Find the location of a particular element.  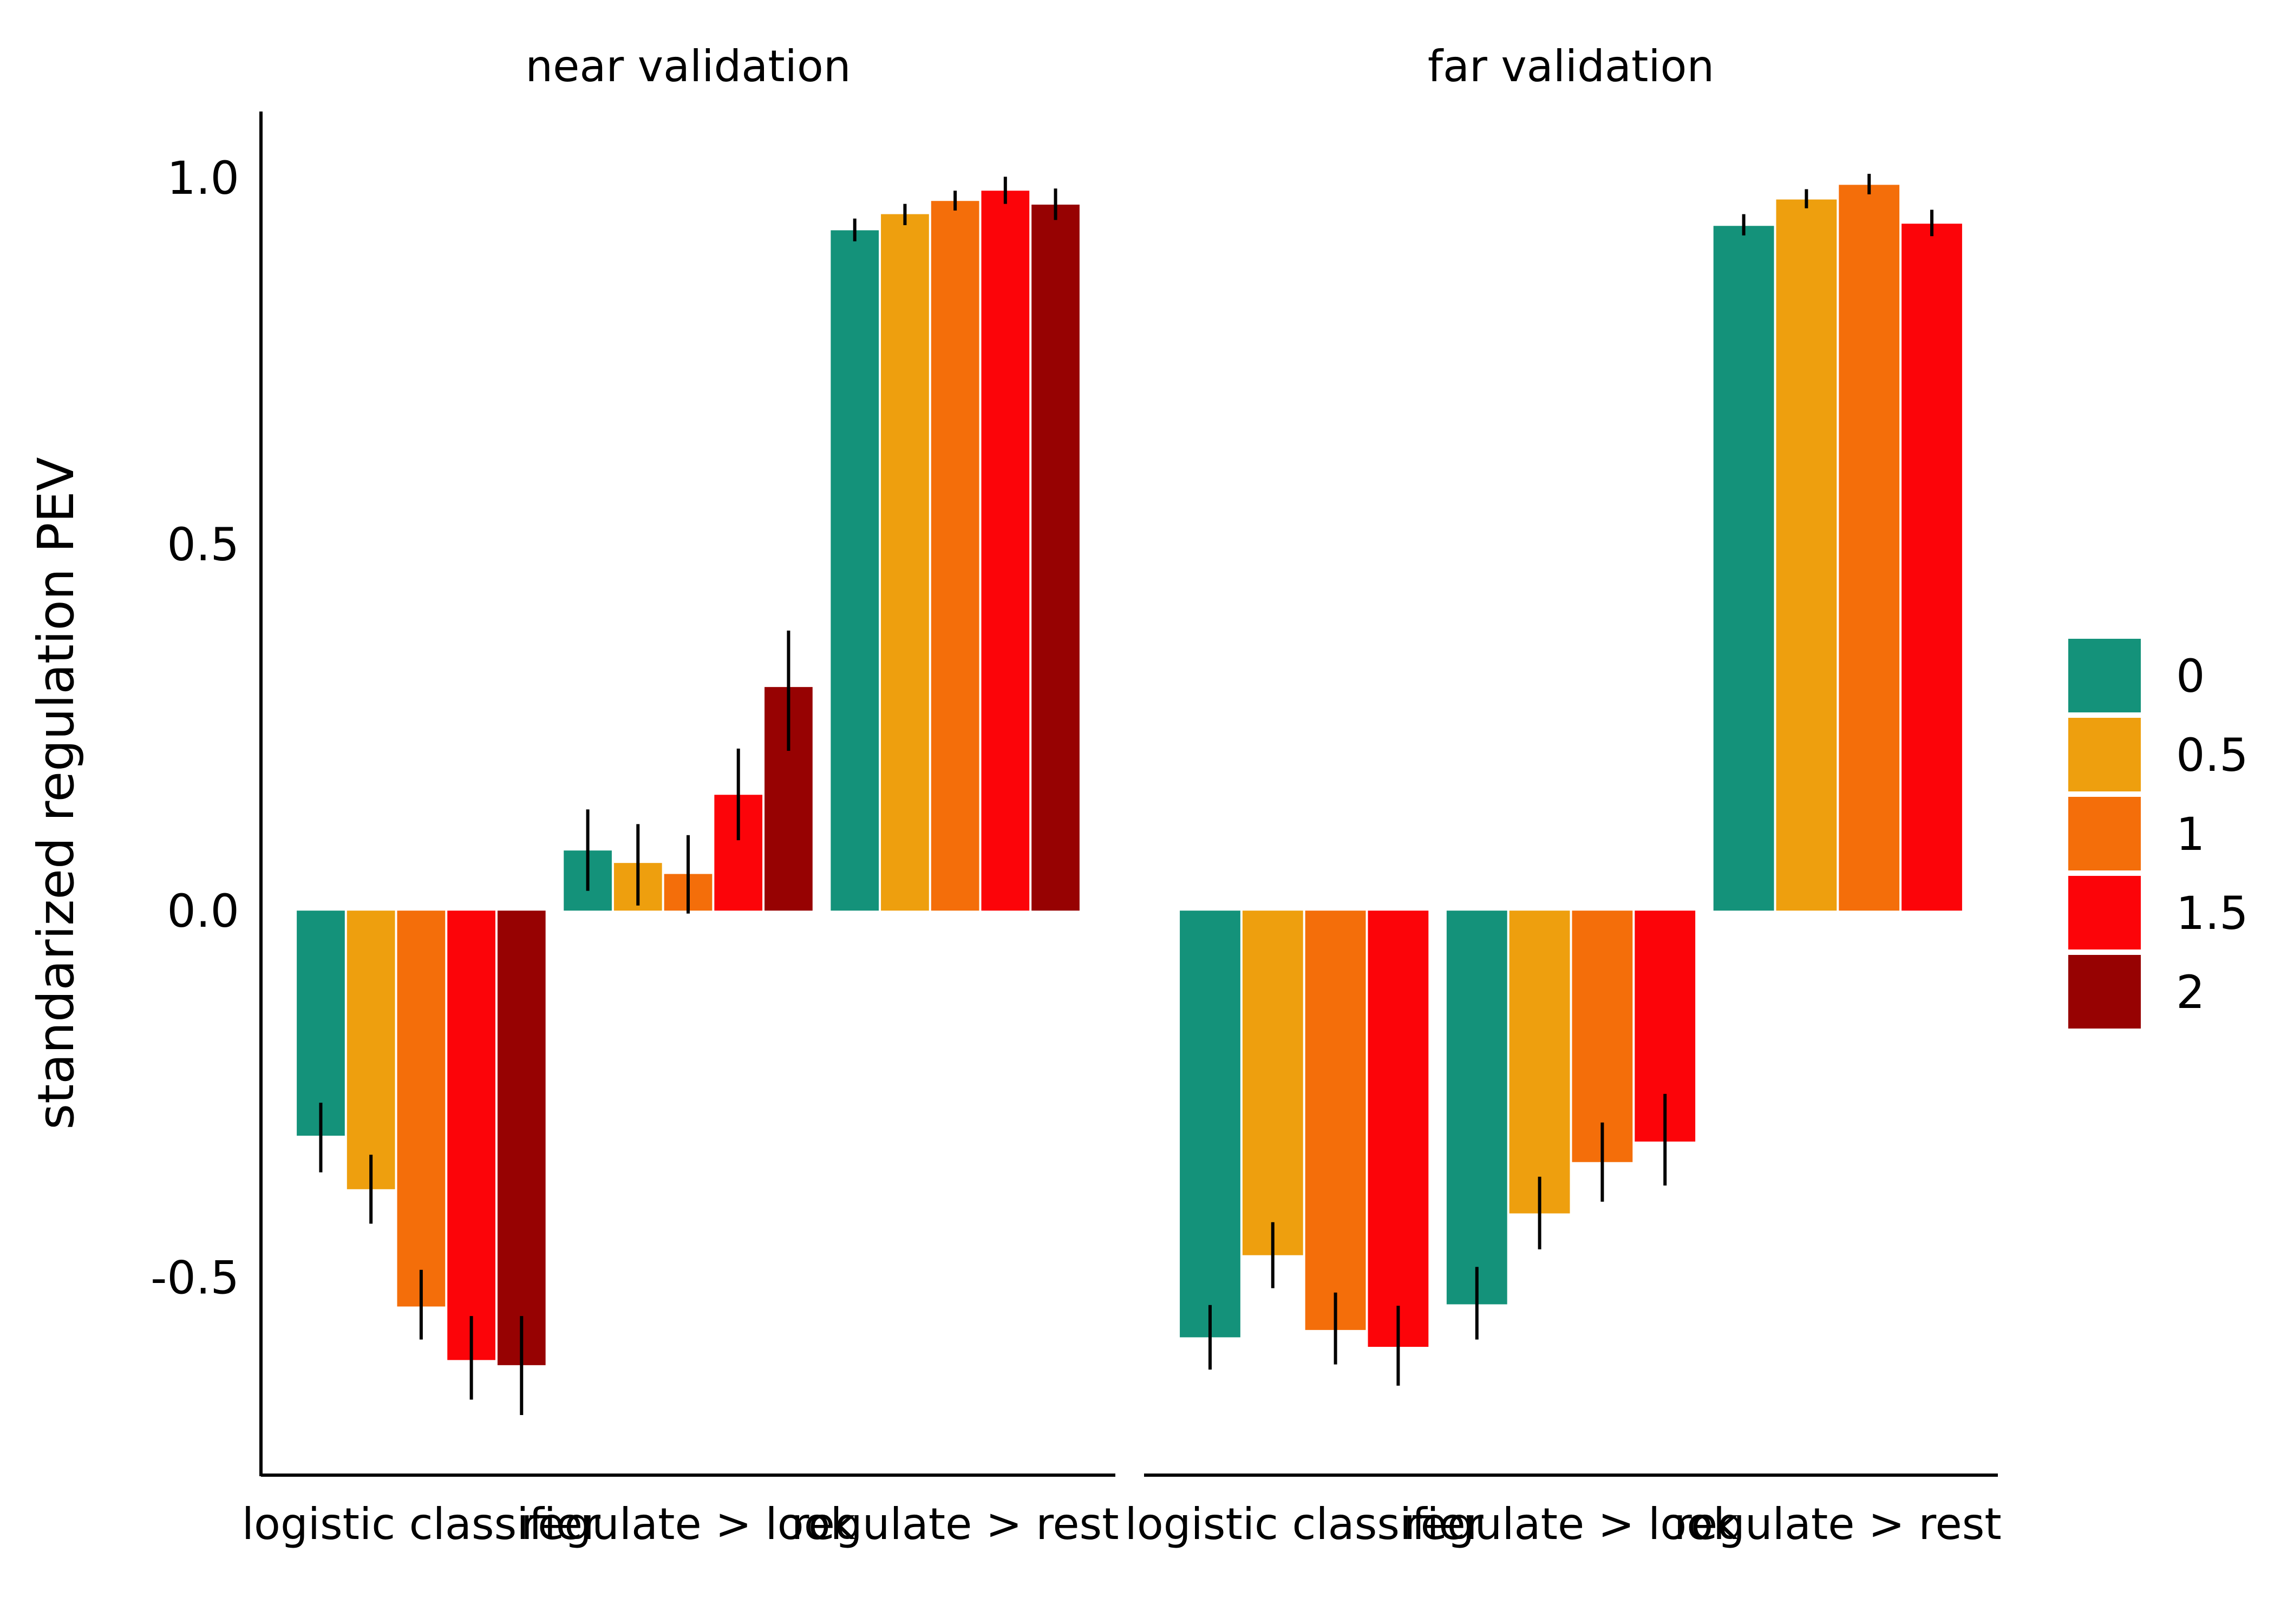

y-tick-label: 0.5 is located at coordinates (203, 544).